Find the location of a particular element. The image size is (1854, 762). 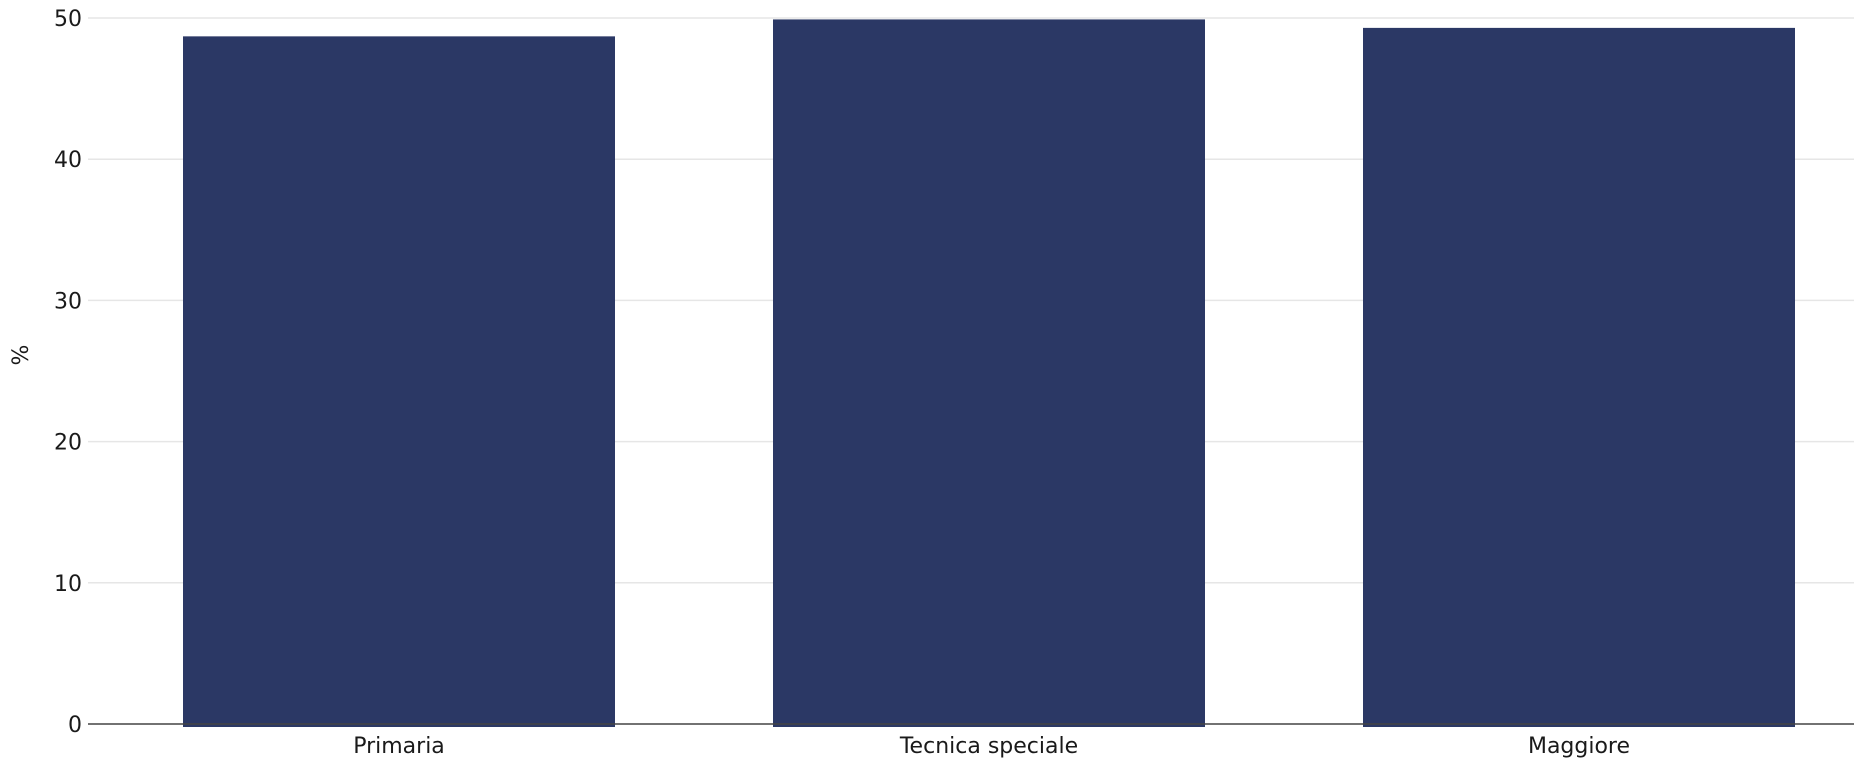

y-tick-label: 10 is located at coordinates (68, 584).